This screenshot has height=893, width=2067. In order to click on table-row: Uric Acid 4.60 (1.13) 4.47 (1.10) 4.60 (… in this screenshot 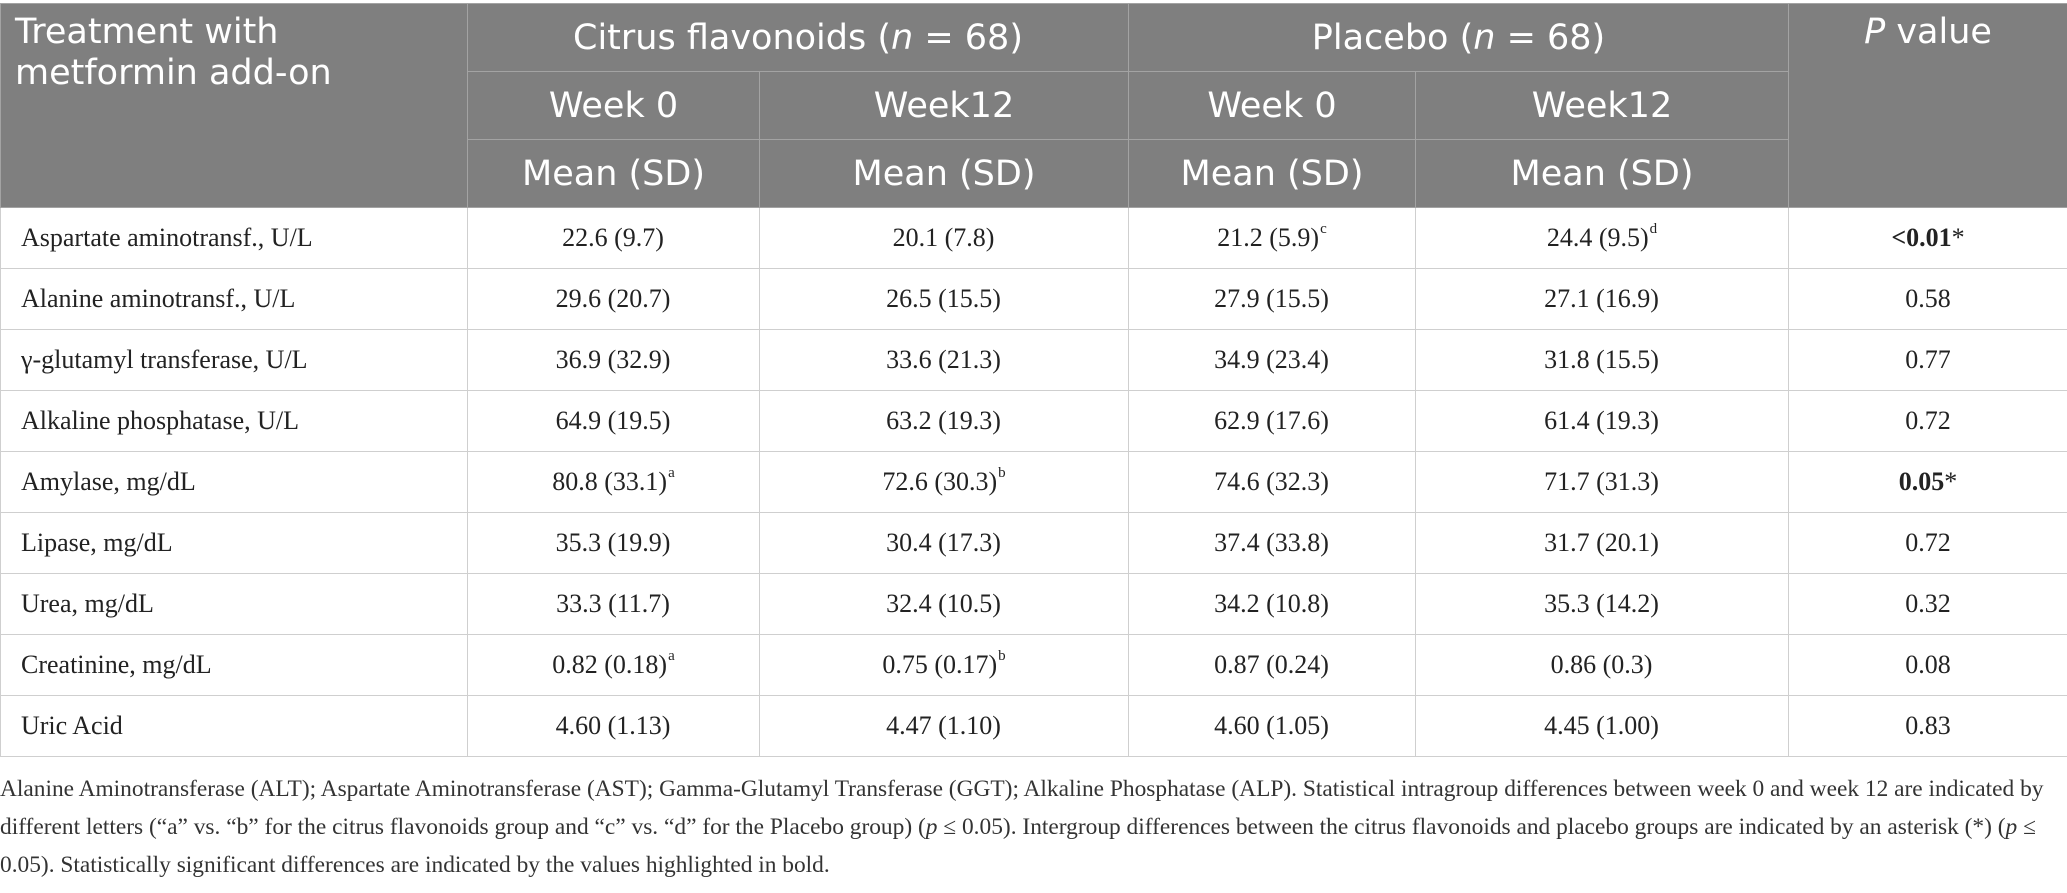, I will do `click(1033, 726)`.